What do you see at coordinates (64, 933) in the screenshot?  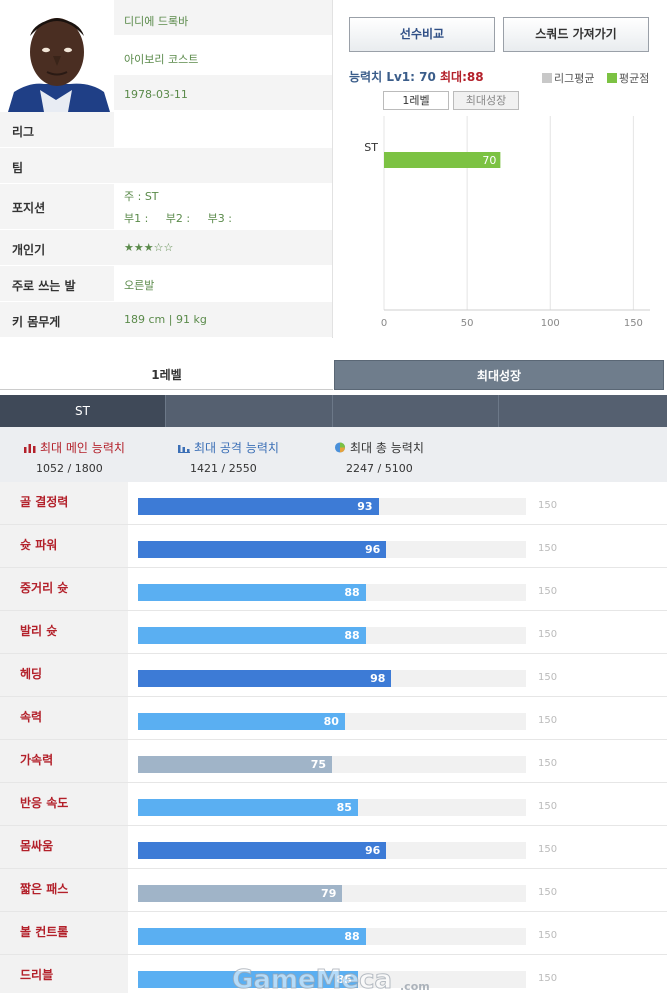 I see `attribute-label-cell: 볼 컨트롤` at bounding box center [64, 933].